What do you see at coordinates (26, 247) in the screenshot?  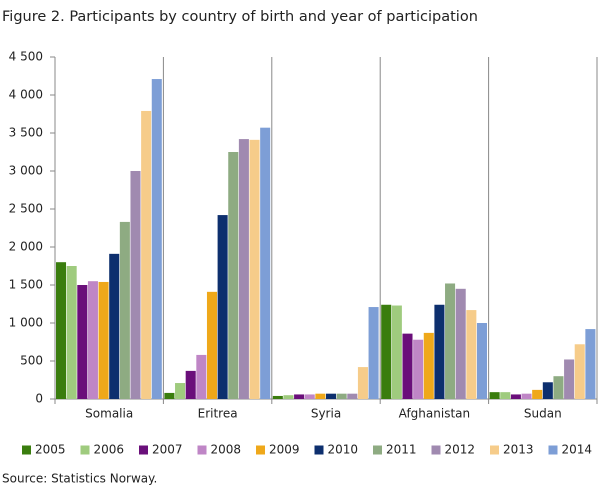 I see `y-tick-label: 2 000` at bounding box center [26, 247].